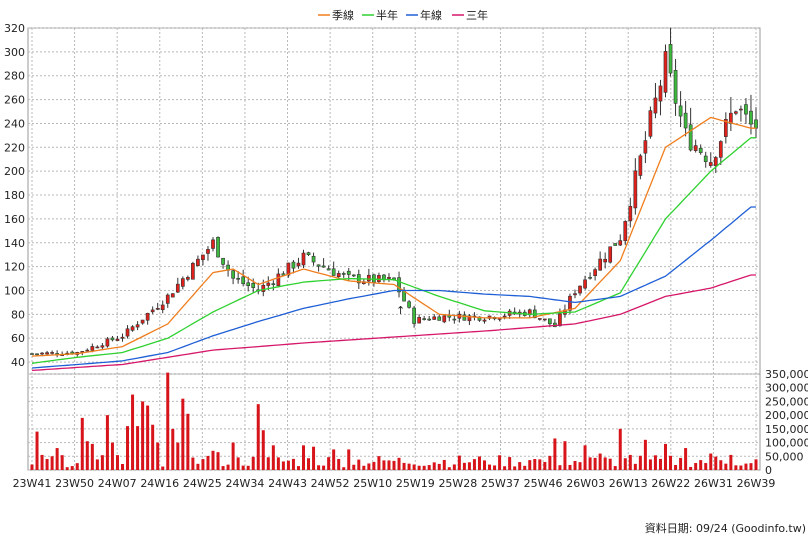 This screenshot has height=540, width=808. I want to click on x-tick-label: 25W10, so click(372, 483).